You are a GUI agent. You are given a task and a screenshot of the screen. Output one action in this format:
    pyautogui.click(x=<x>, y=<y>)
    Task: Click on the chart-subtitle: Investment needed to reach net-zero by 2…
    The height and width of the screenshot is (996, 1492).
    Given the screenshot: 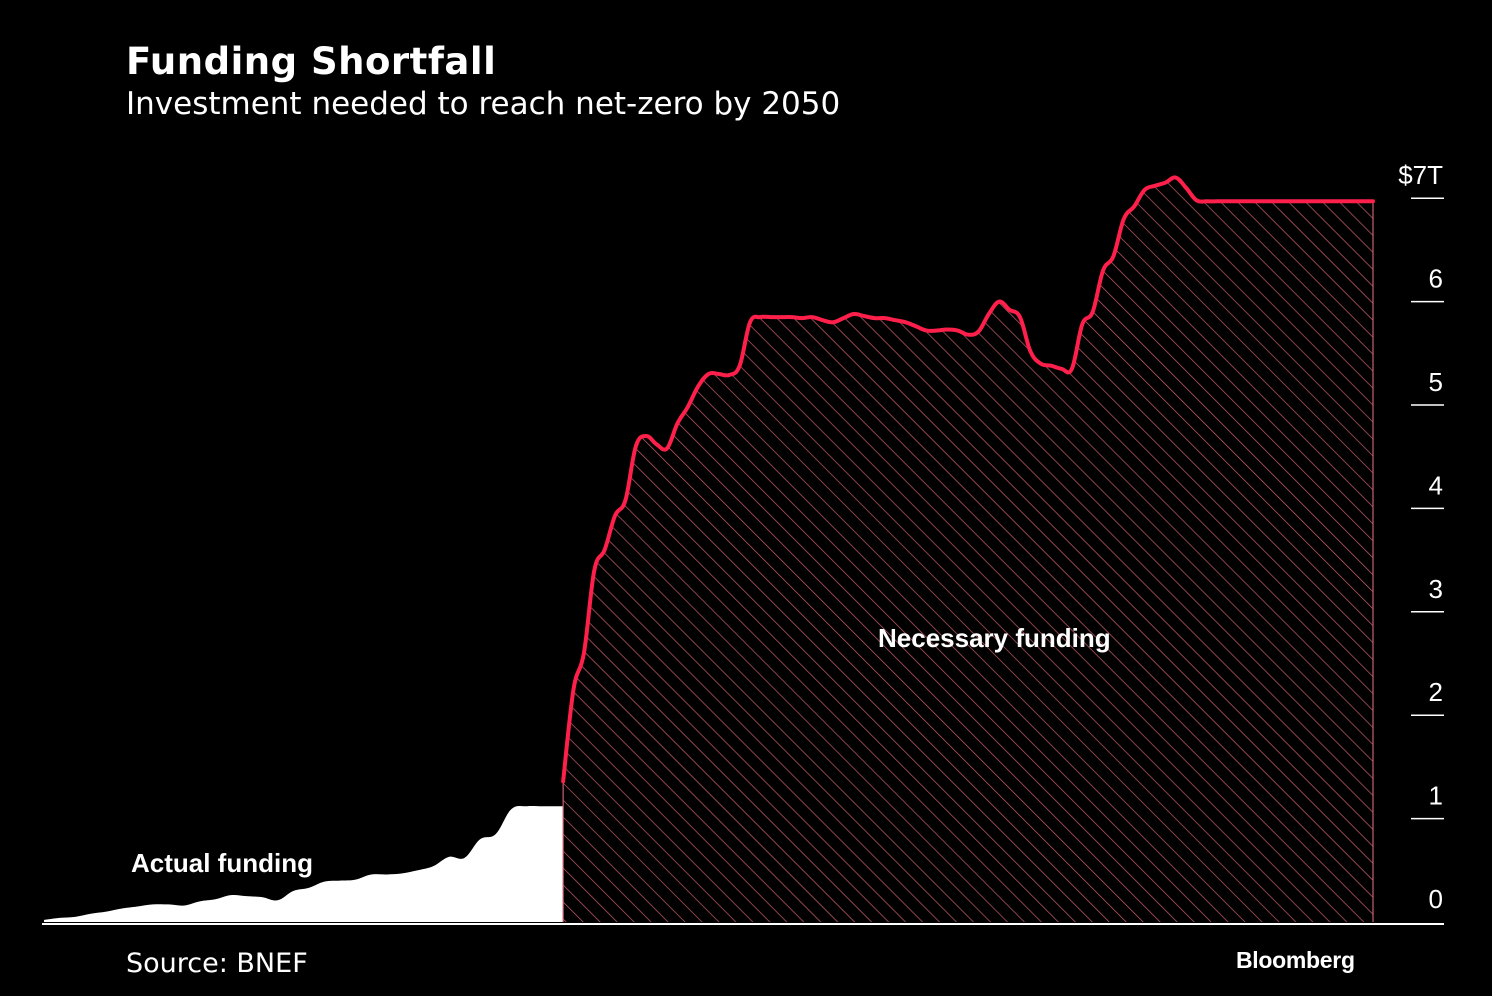 What is the action you would take?
    pyautogui.click(x=483, y=104)
    